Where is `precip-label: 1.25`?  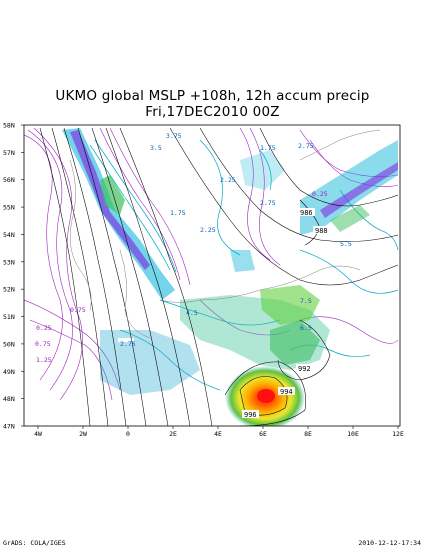 precip-label: 1.25 is located at coordinates (44, 360).